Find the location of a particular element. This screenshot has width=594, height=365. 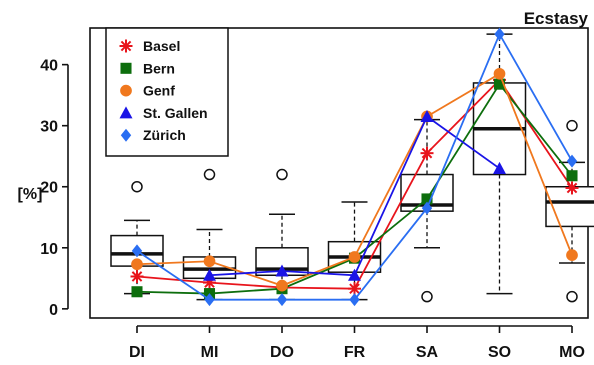

x-tick-label: DI is located at coordinates (137, 352).